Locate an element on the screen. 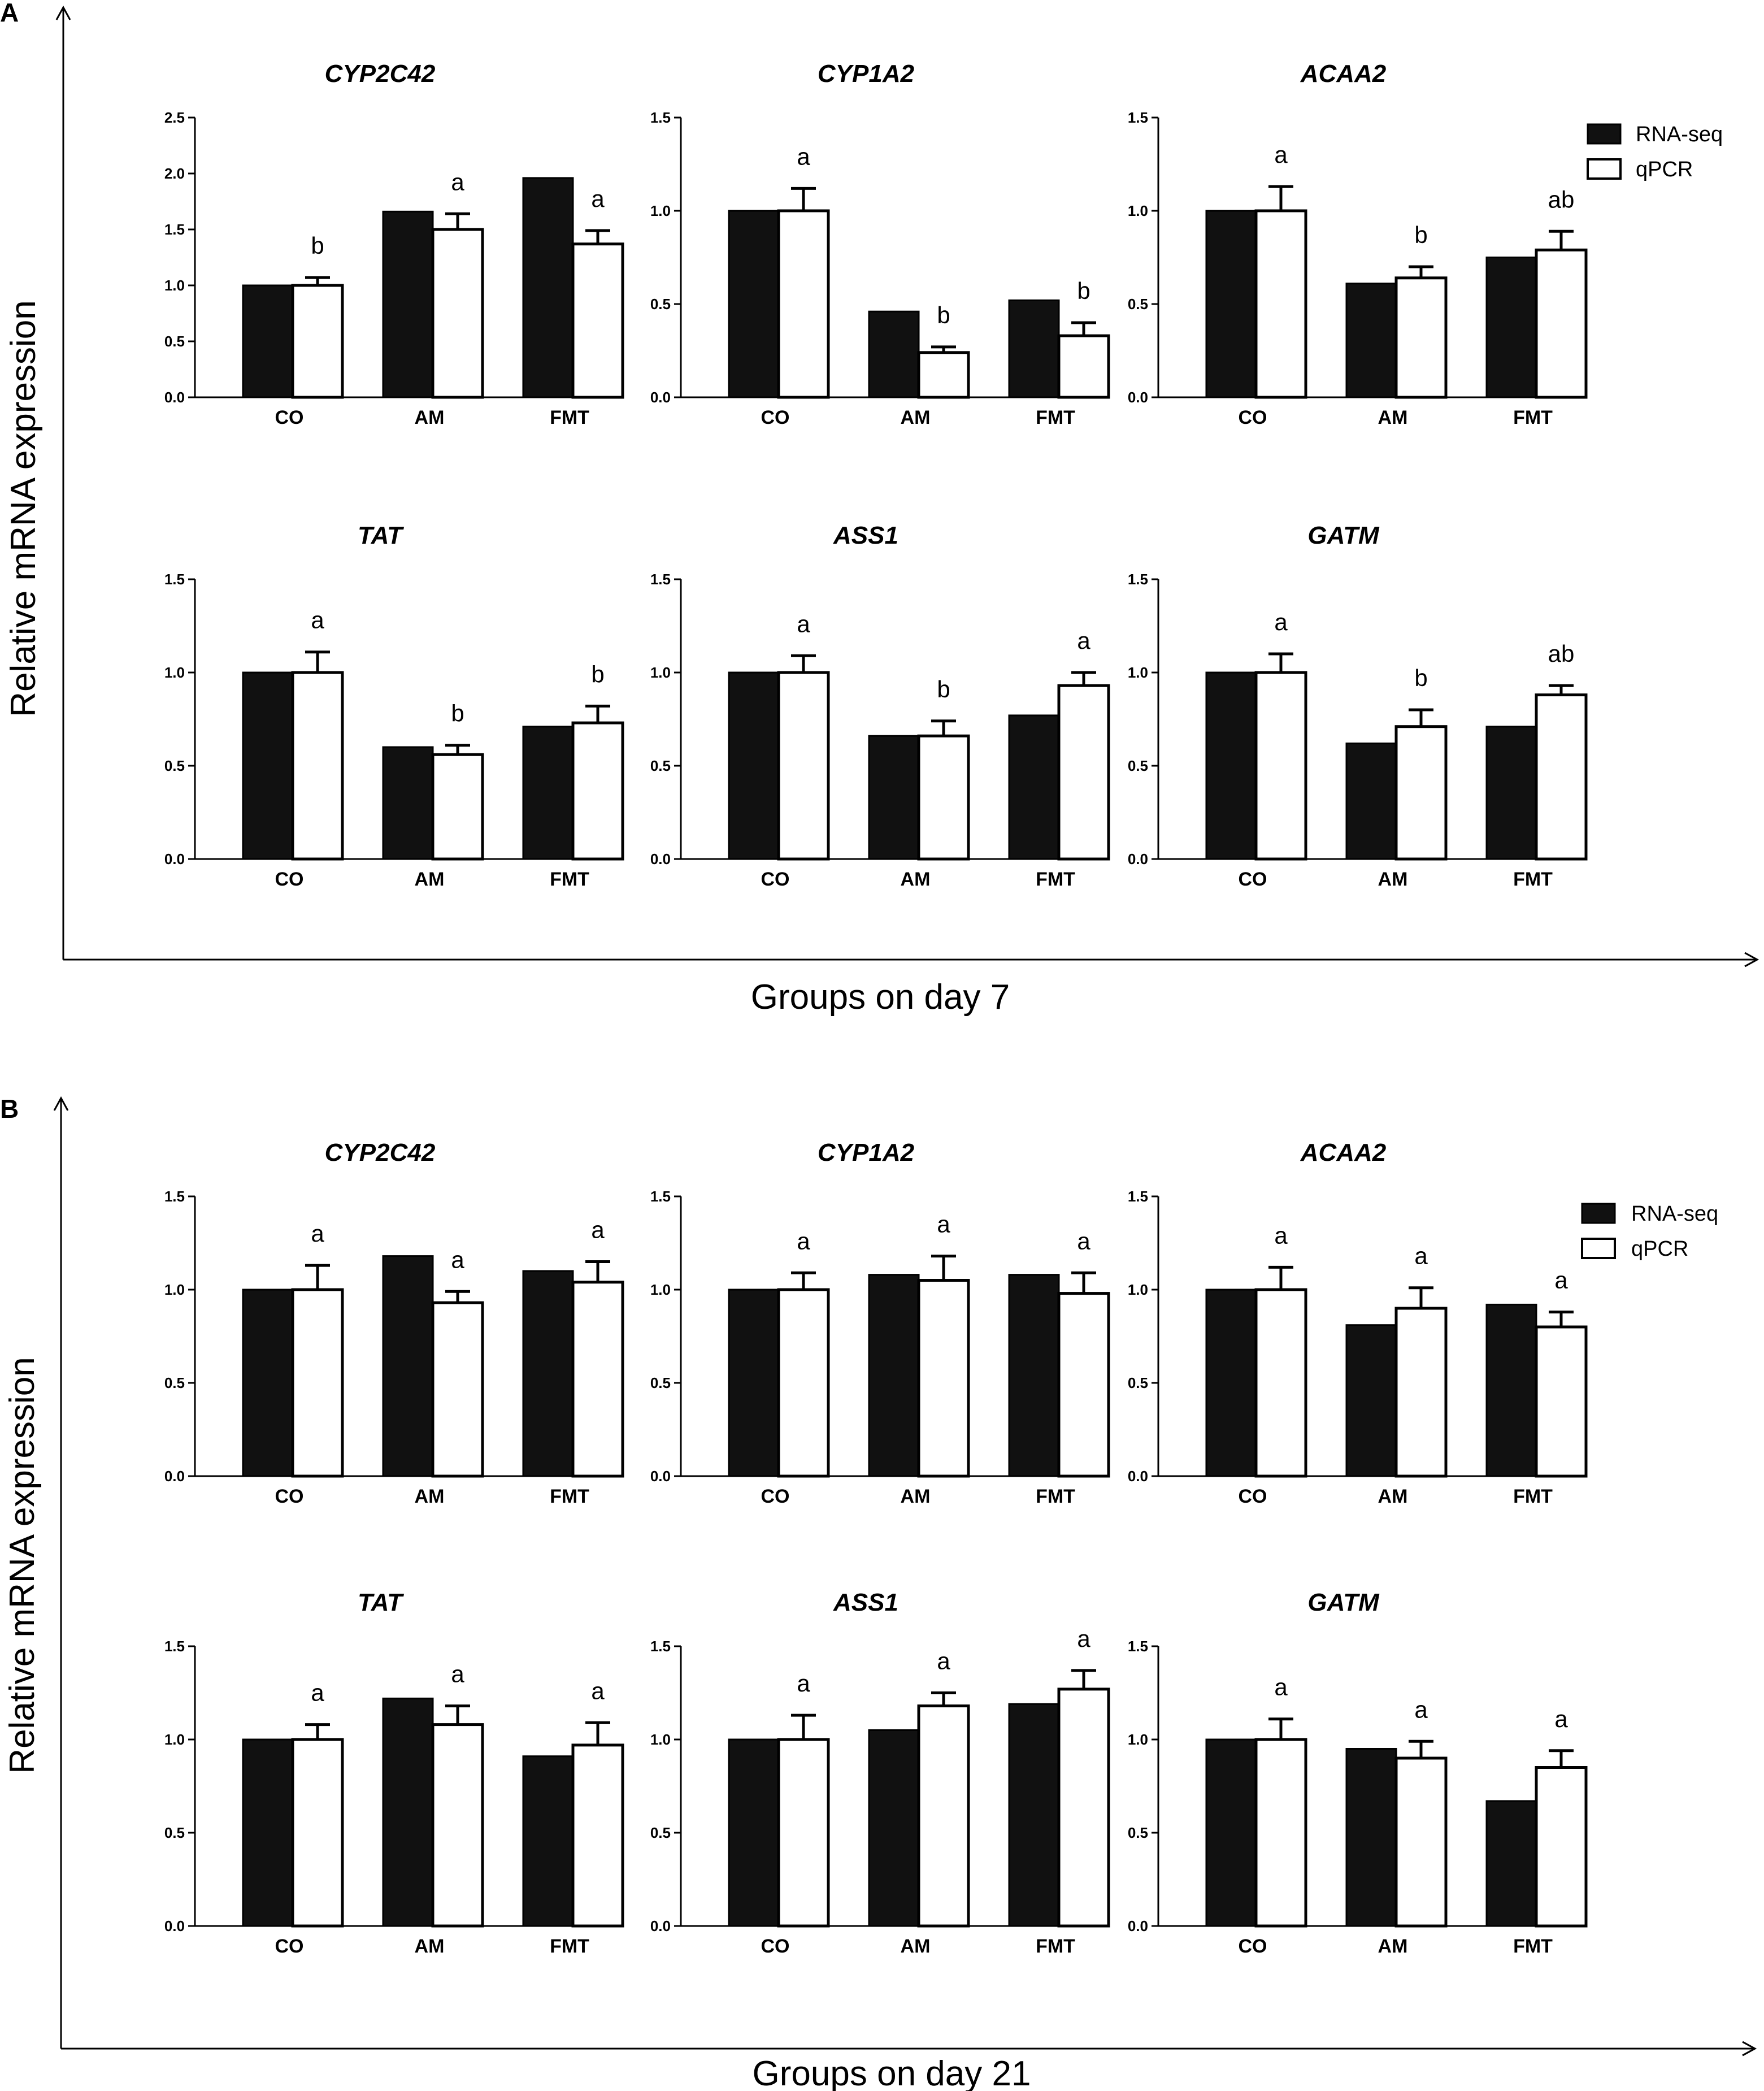 This screenshot has width=1764, height=2091. category-label-b-cyp1a2-fmt: FMT is located at coordinates (1055, 1496).